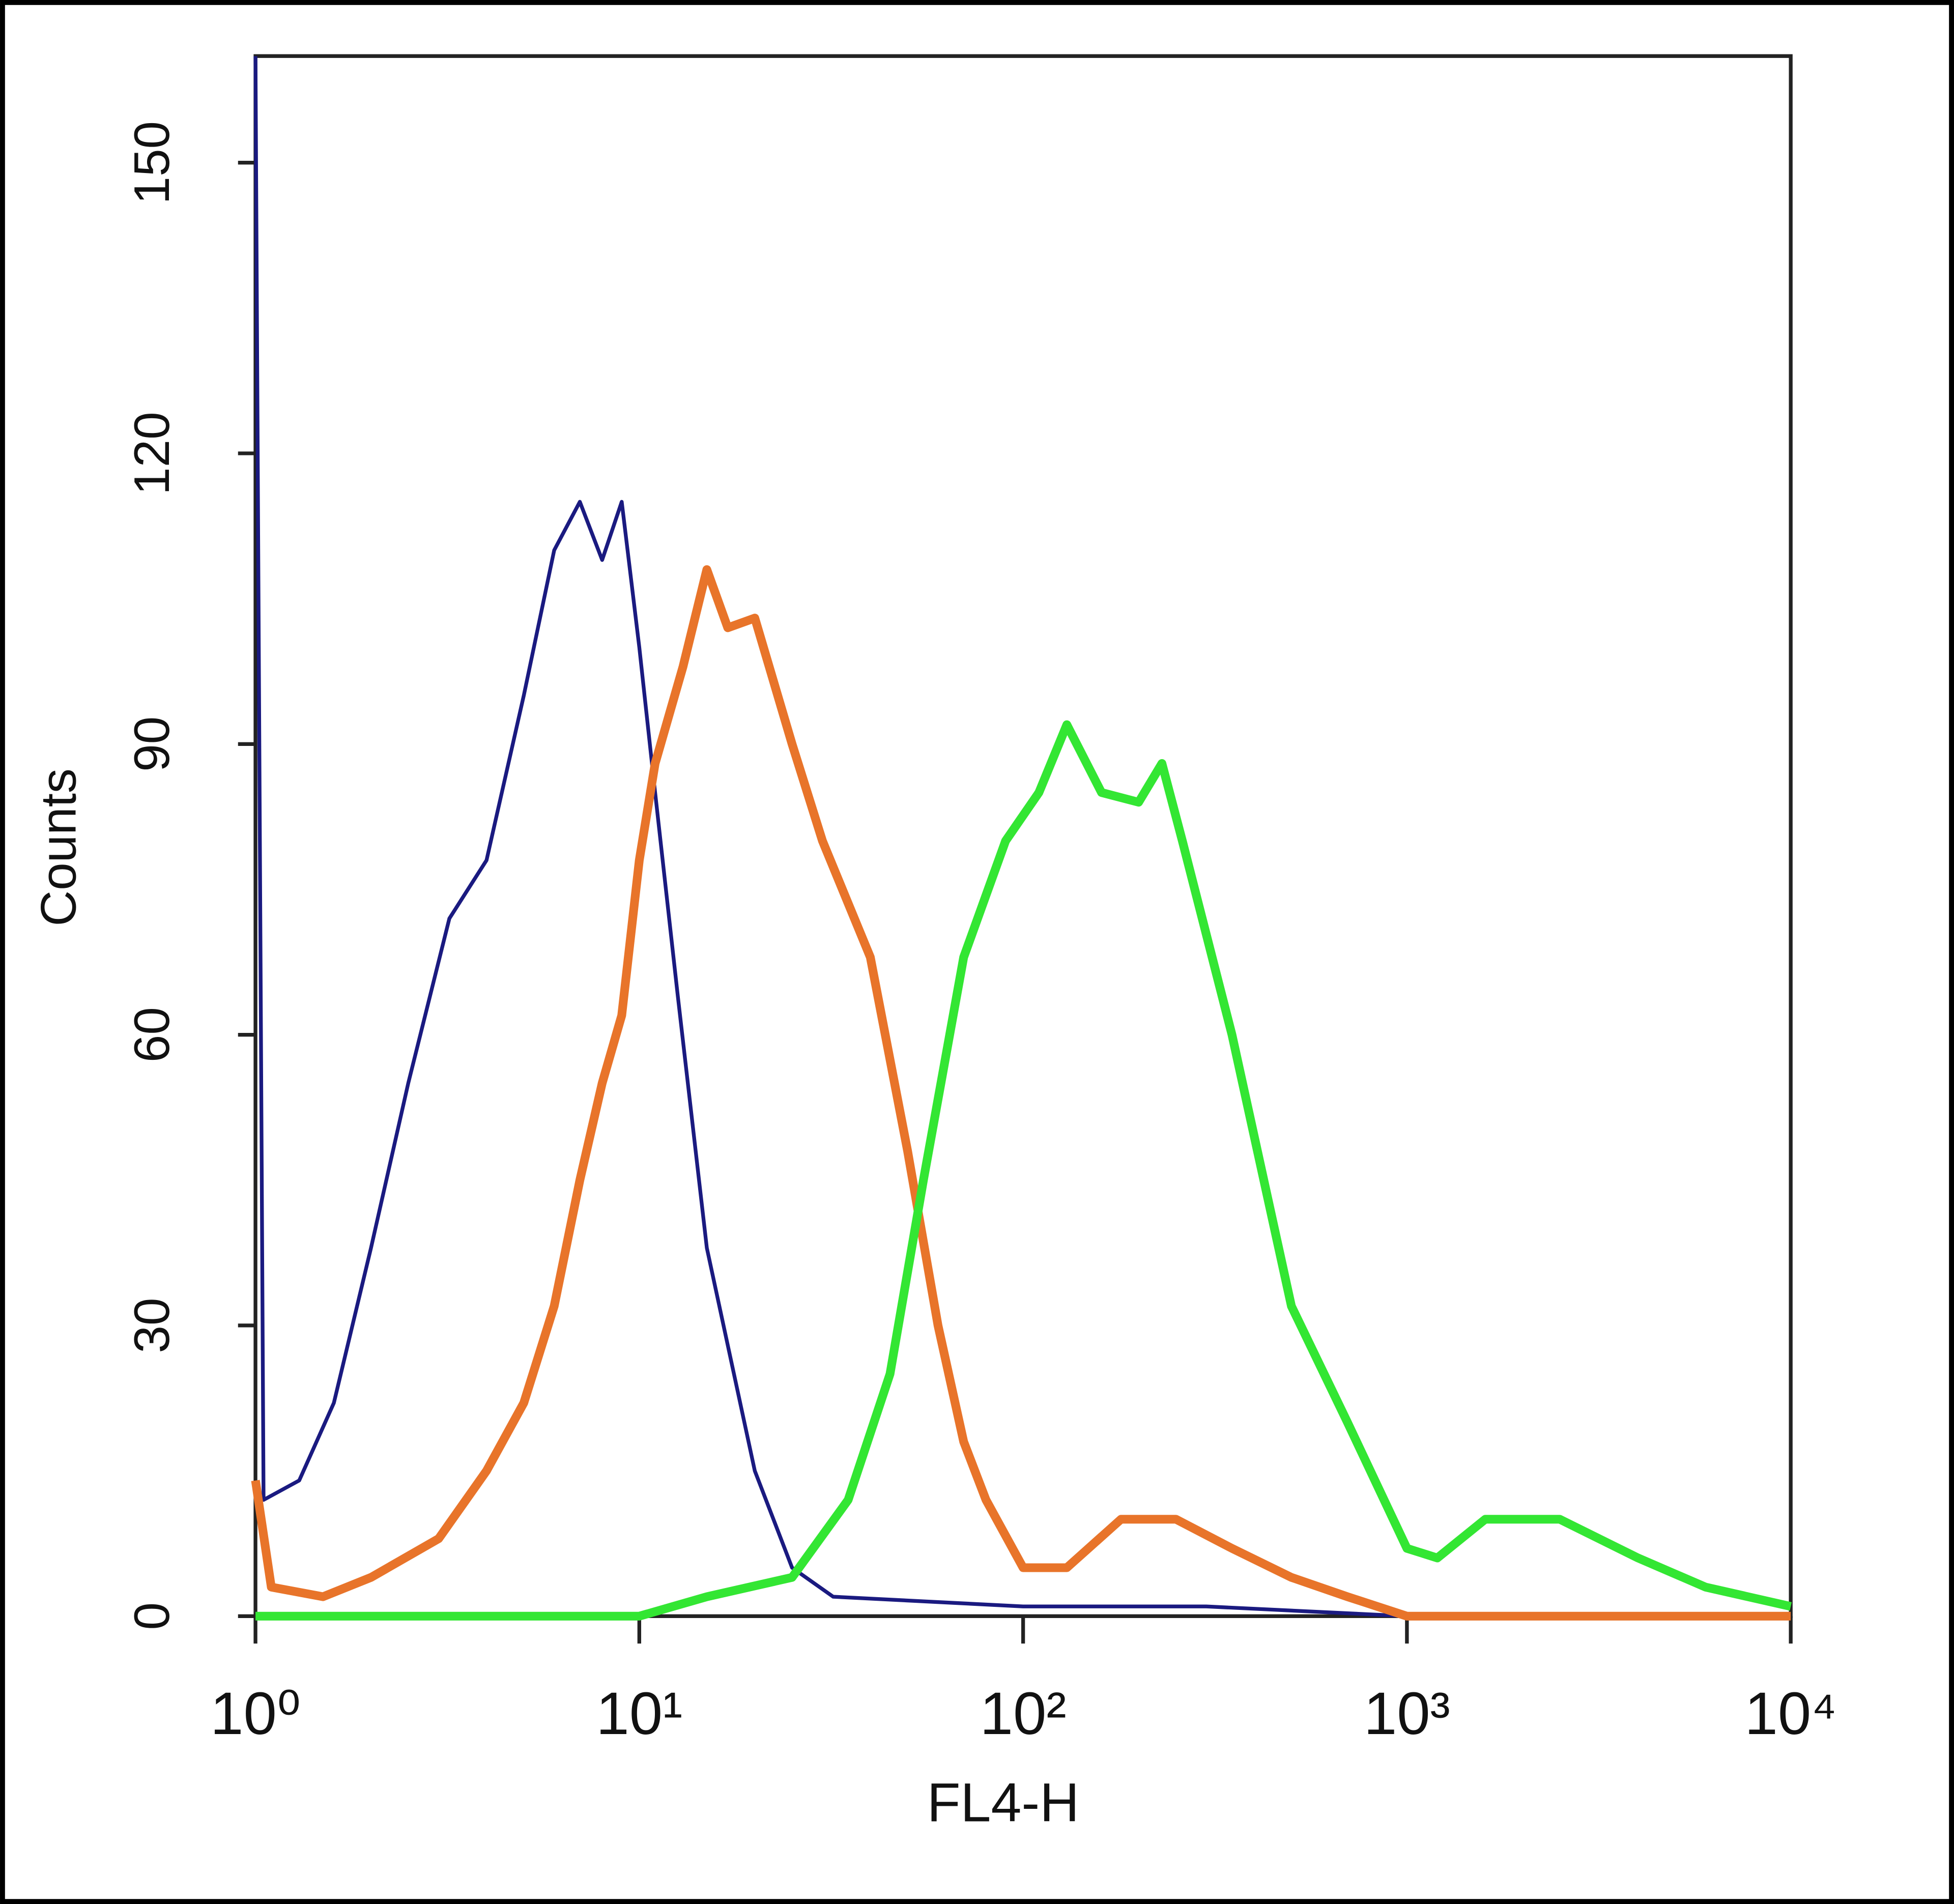 The width and height of the screenshot is (1954, 1904). Describe the element at coordinates (152, 1616) in the screenshot. I see `y-tick-label: 0` at that location.